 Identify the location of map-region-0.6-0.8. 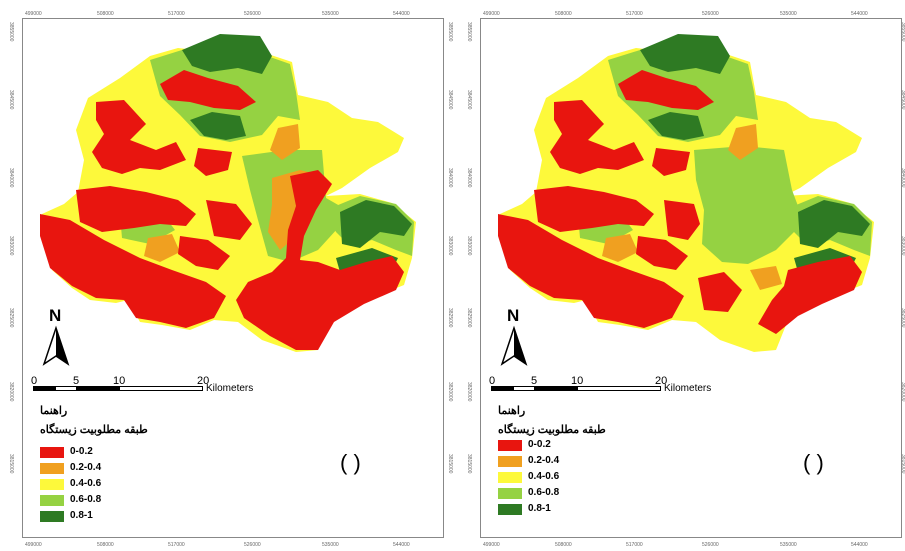
(746, 205).